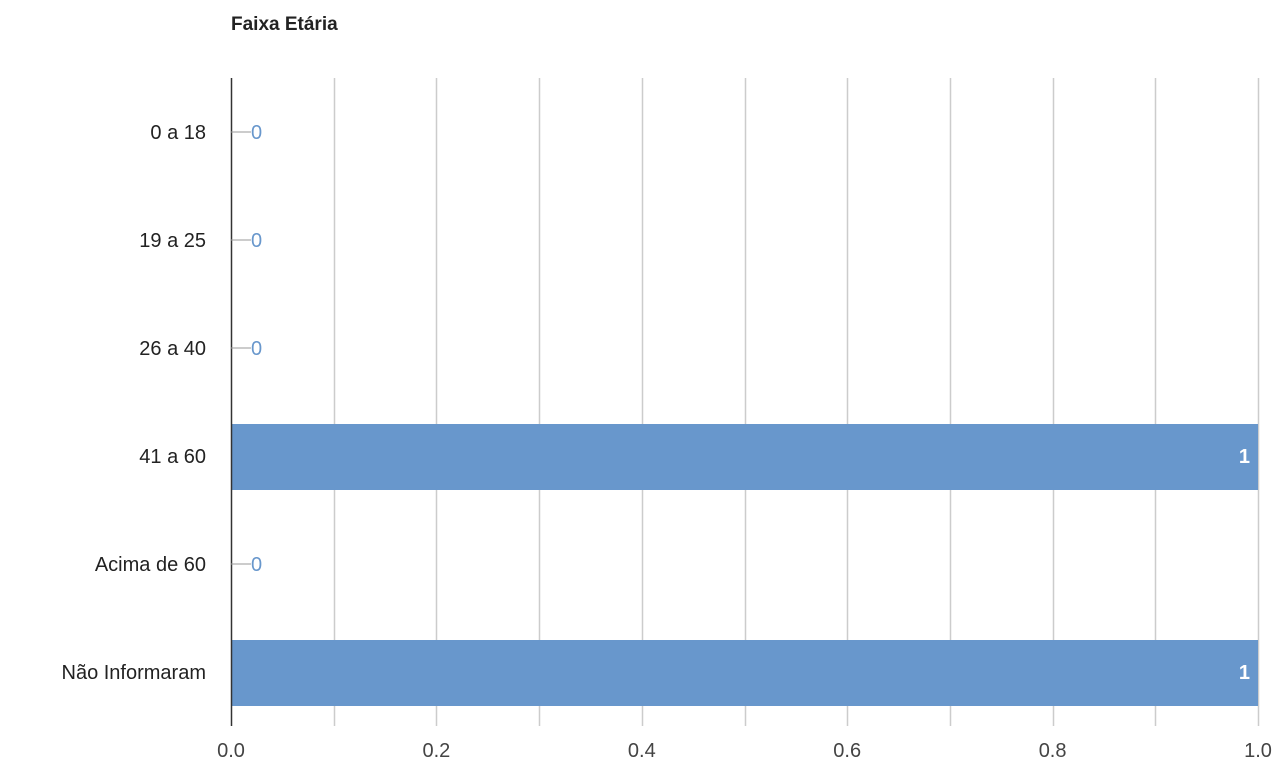 The image size is (1281, 768). Describe the element at coordinates (178, 133) in the screenshot. I see `category-label: 0 a 18` at that location.